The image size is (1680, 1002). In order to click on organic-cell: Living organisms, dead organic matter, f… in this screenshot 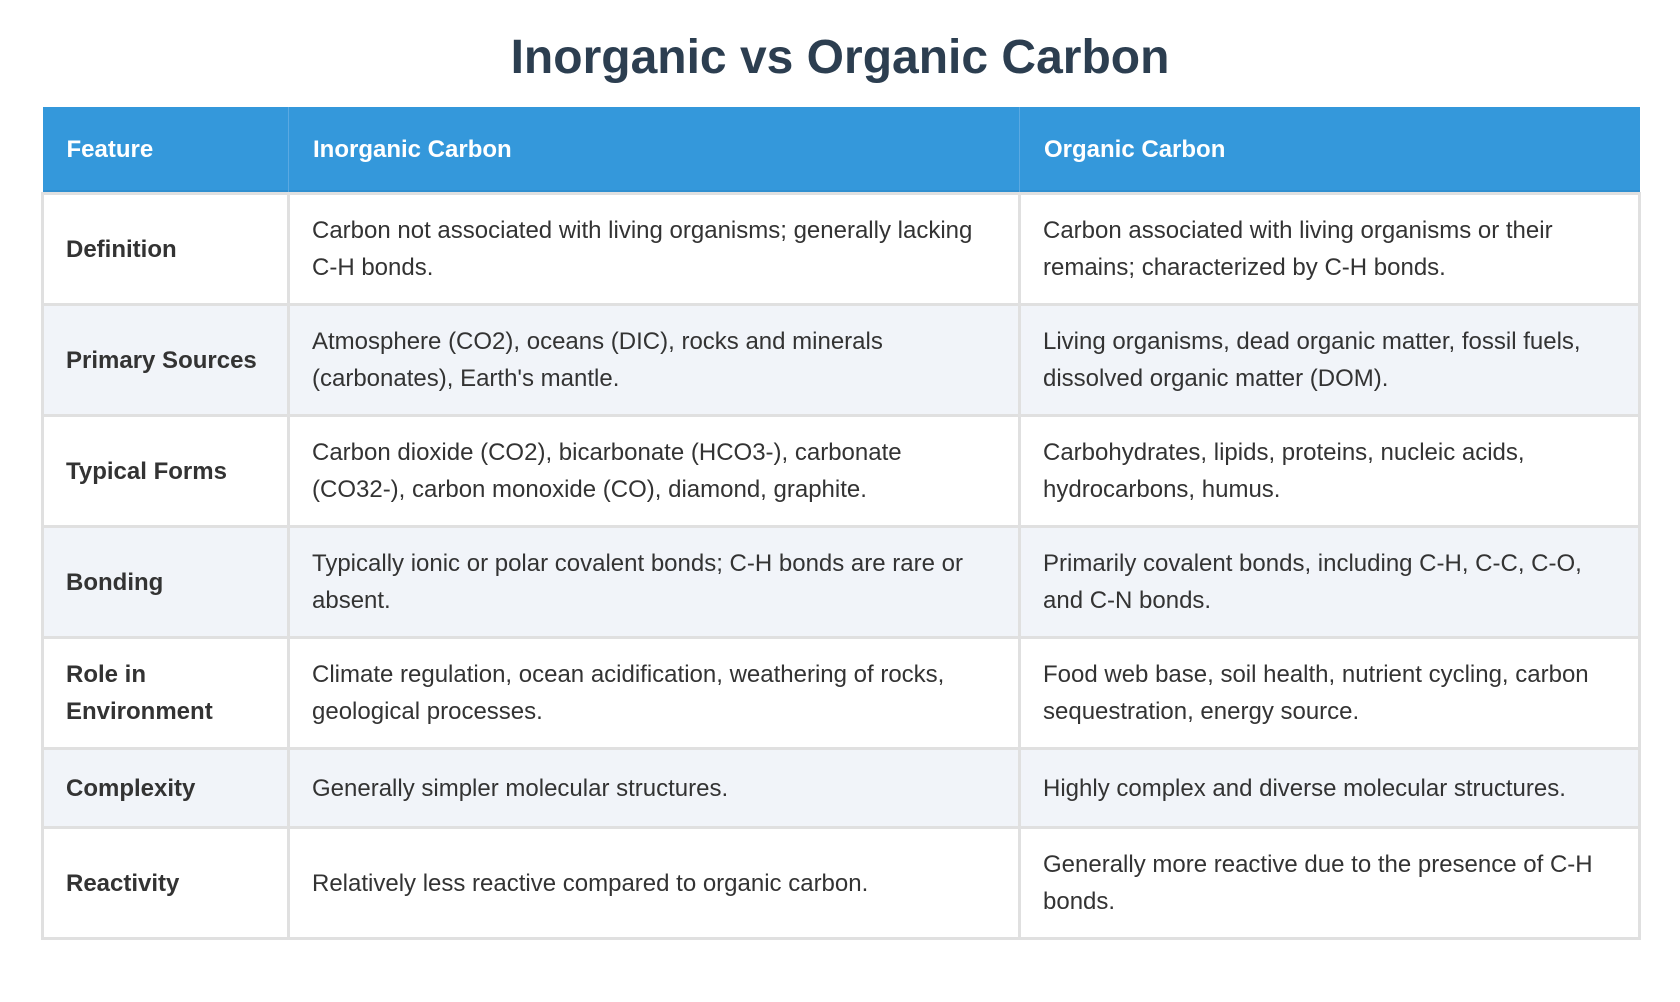, I will do `click(1329, 360)`.